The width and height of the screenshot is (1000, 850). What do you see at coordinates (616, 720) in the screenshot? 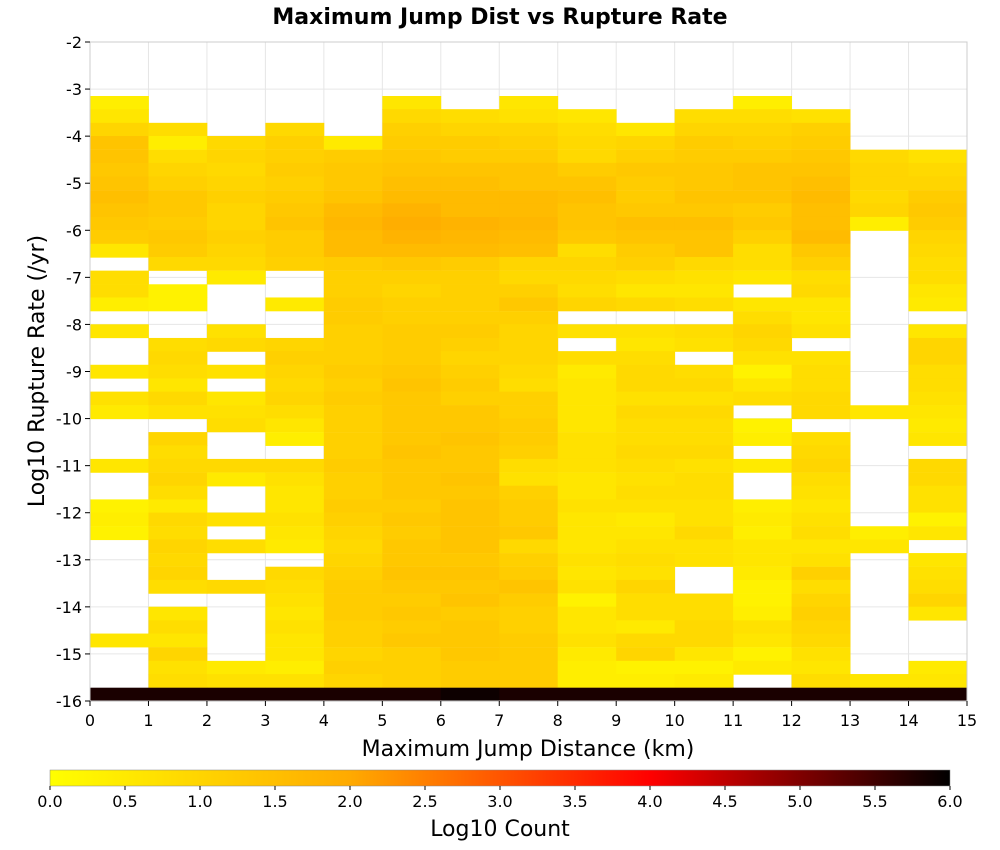
I see `x-tick-label: 9` at bounding box center [616, 720].